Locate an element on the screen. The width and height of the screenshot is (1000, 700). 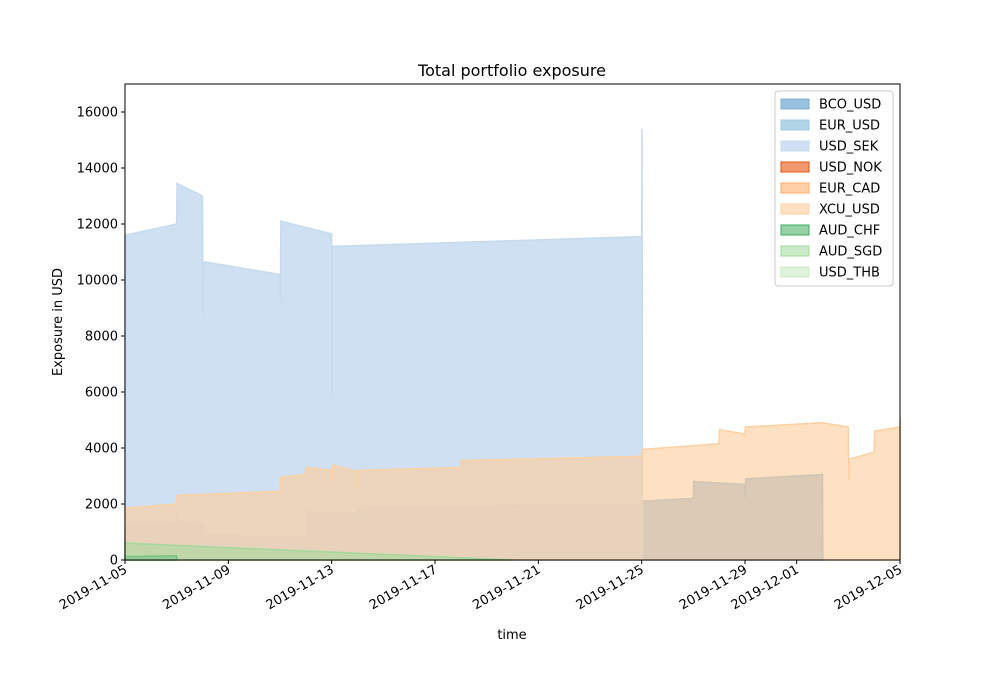
y-tick-label: 12000 is located at coordinates (97, 225).